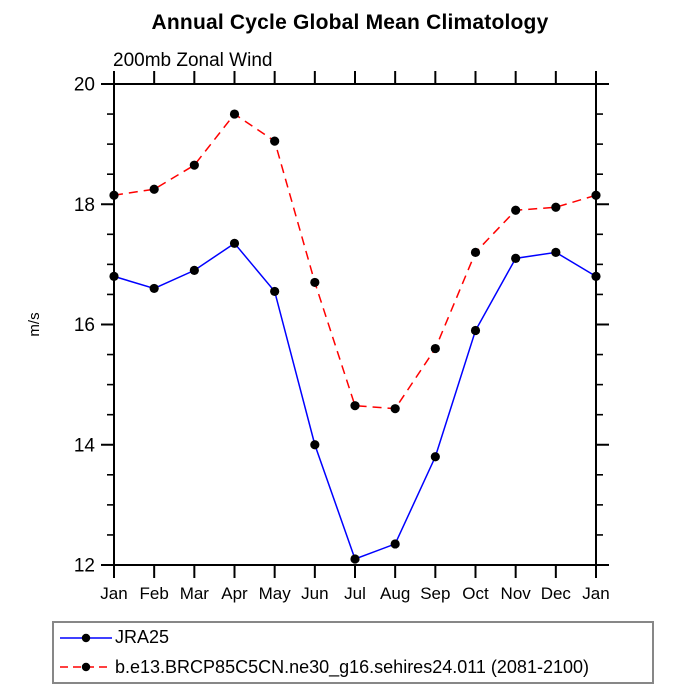 This screenshot has width=700, height=700. I want to click on x-tick-label: Sep, so click(435, 593).